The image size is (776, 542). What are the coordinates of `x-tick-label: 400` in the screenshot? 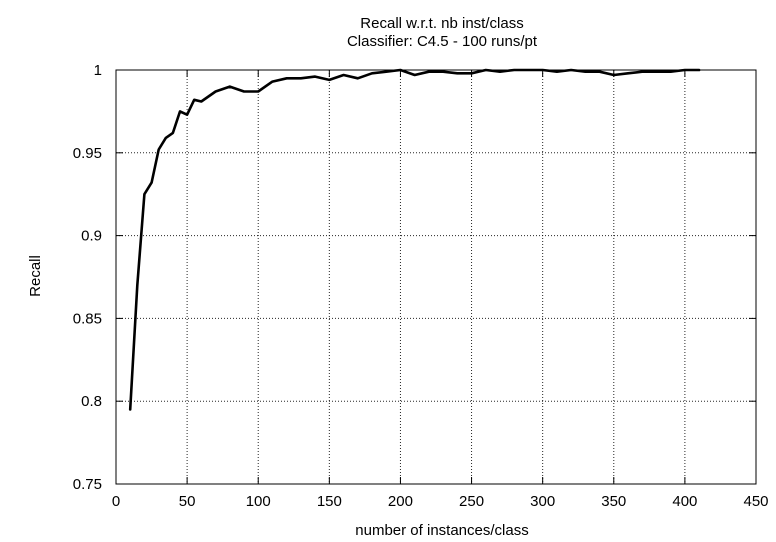 It's located at (684, 501).